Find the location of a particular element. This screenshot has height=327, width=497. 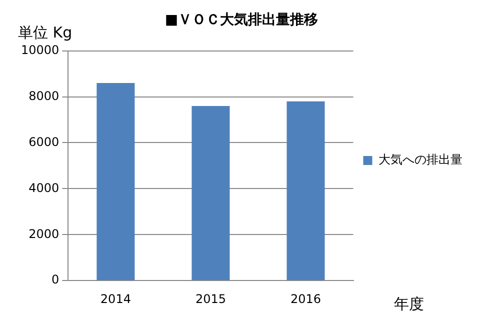

legend-label: 大気への排出量 is located at coordinates (420, 159).